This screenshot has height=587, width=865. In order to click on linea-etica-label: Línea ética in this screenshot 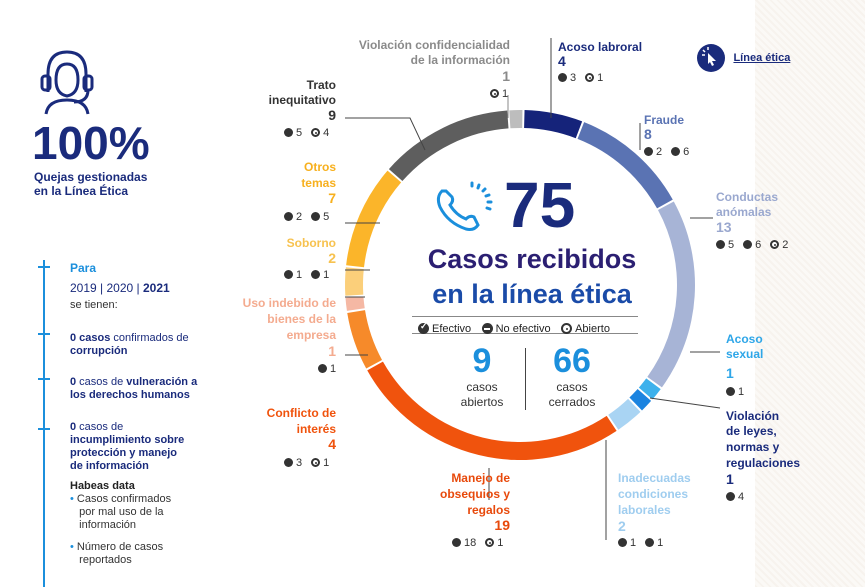, I will do `click(762, 58)`.